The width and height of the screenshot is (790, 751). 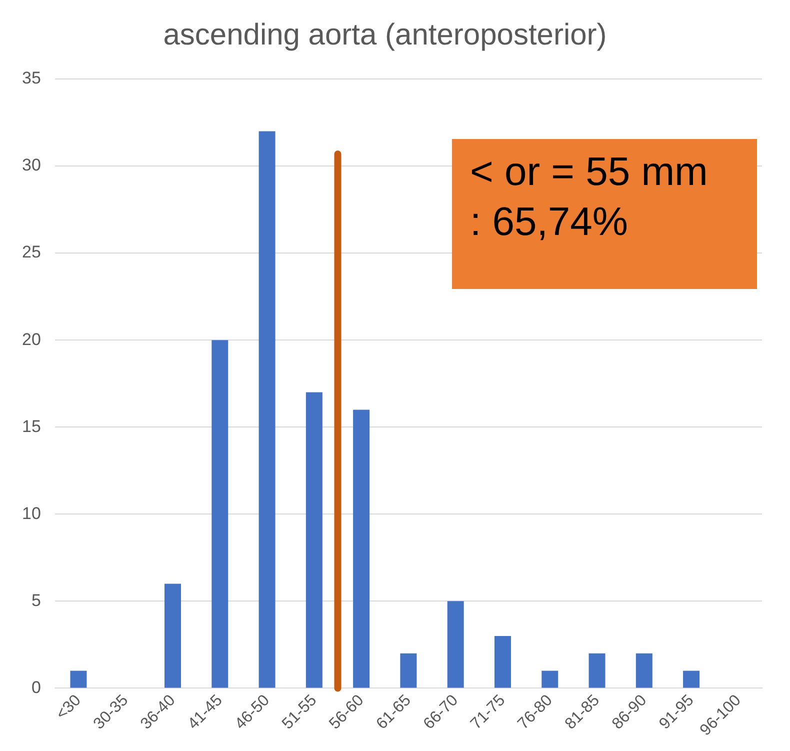 I want to click on x-tick-label: <30, so click(x=68, y=708).